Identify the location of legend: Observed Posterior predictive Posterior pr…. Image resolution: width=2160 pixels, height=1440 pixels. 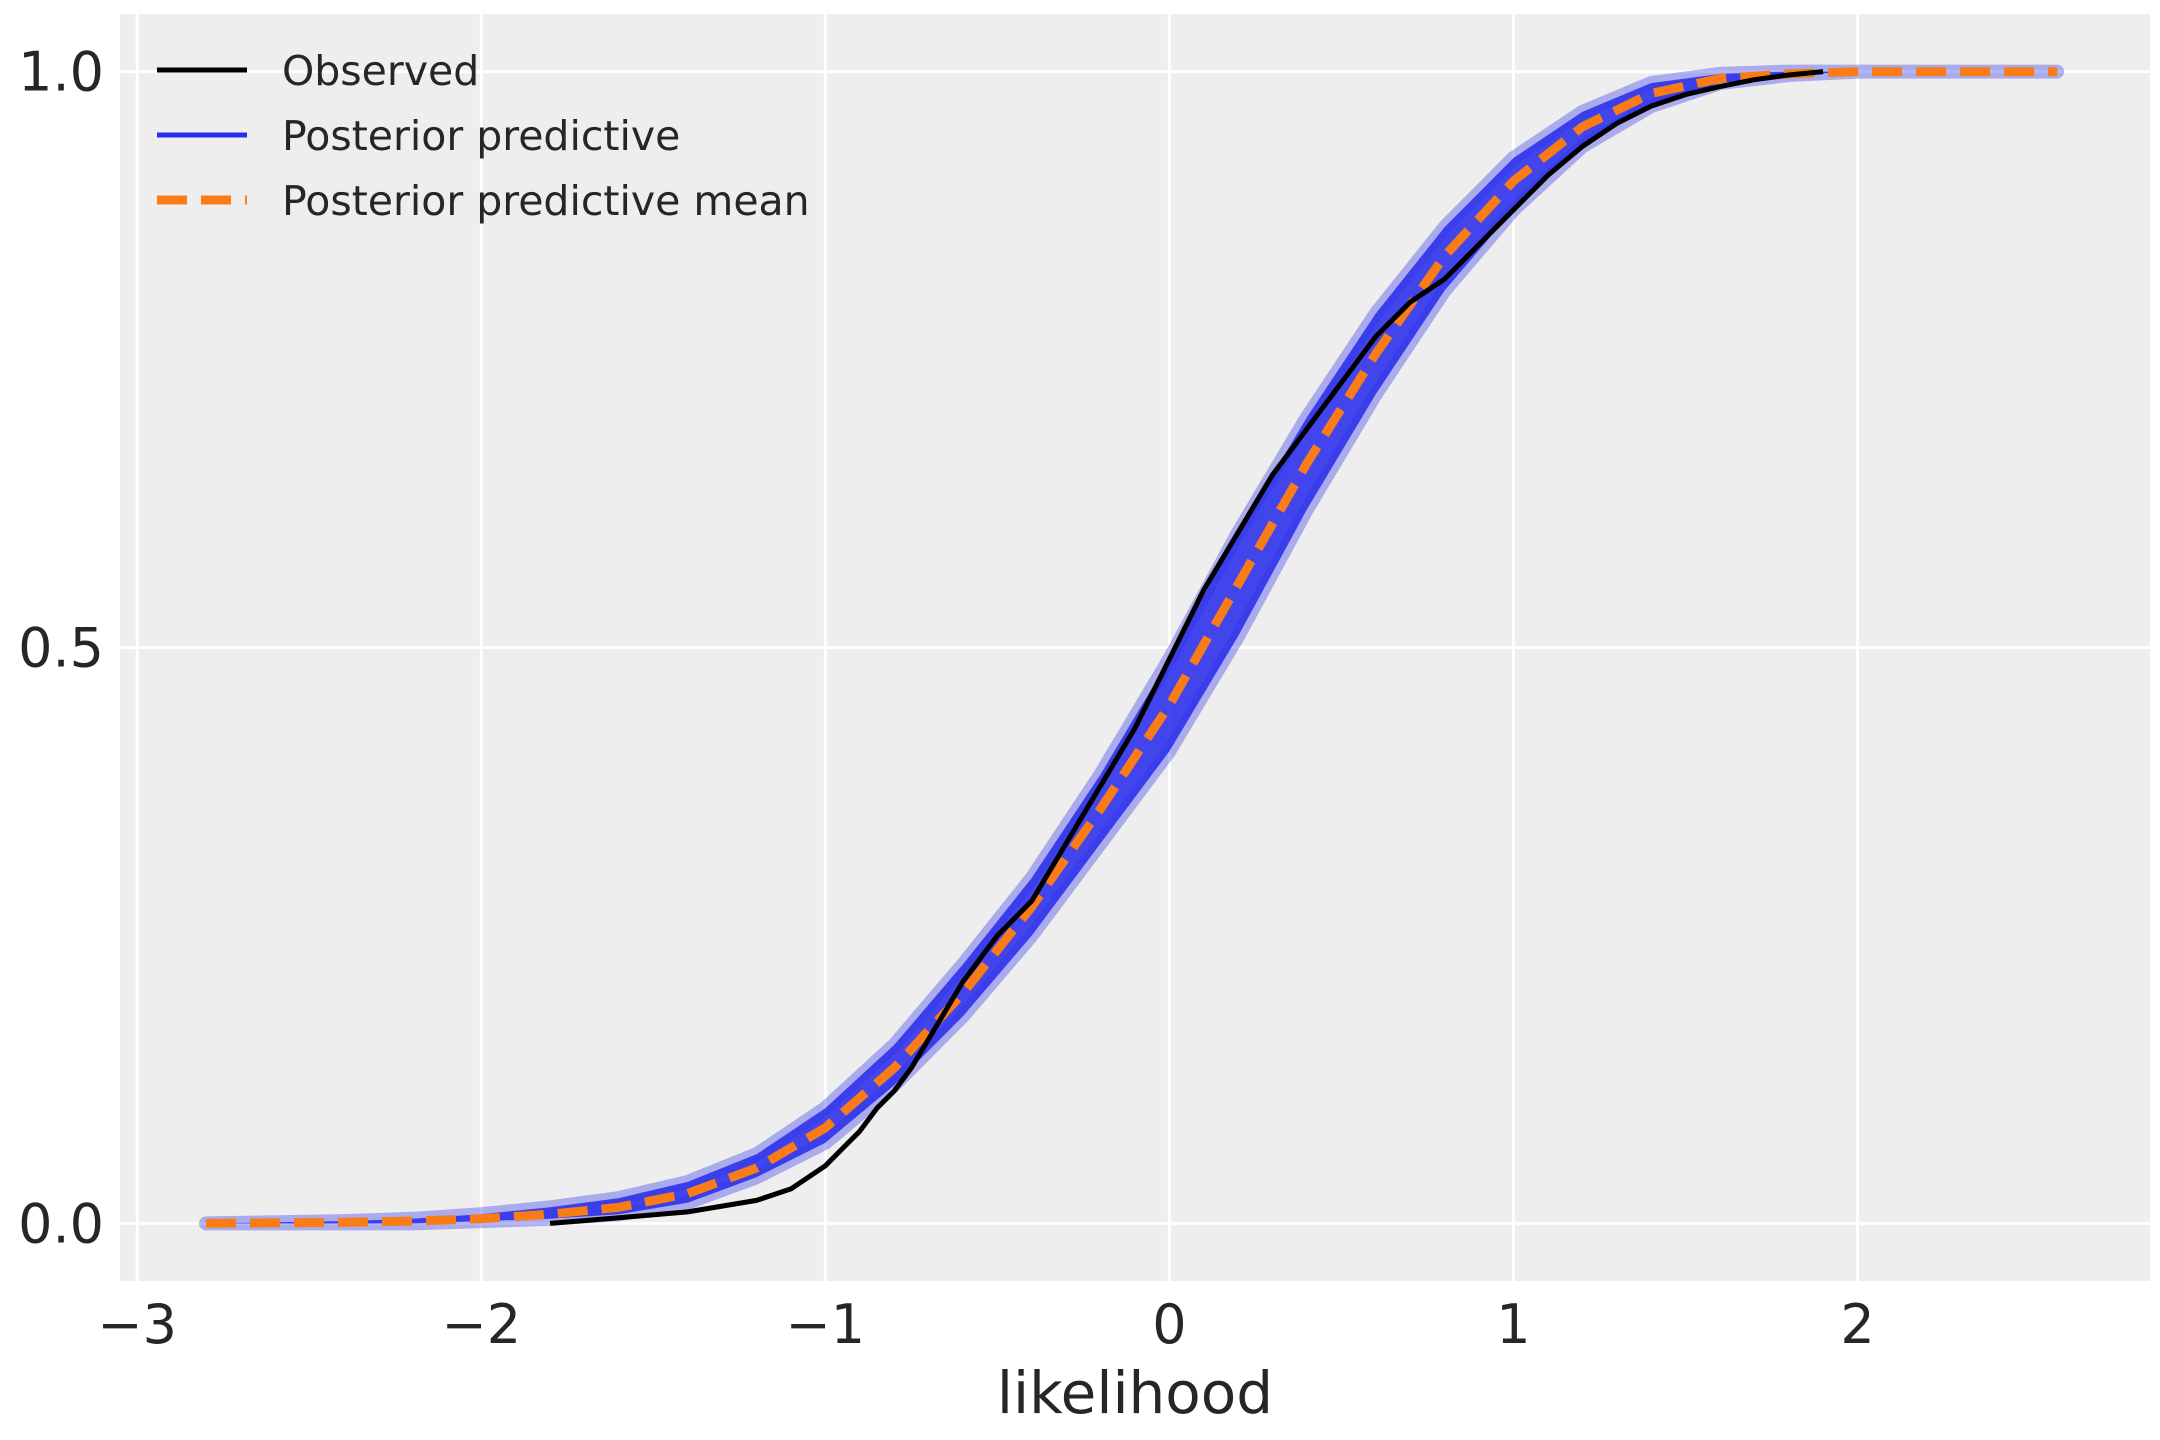
(483, 136).